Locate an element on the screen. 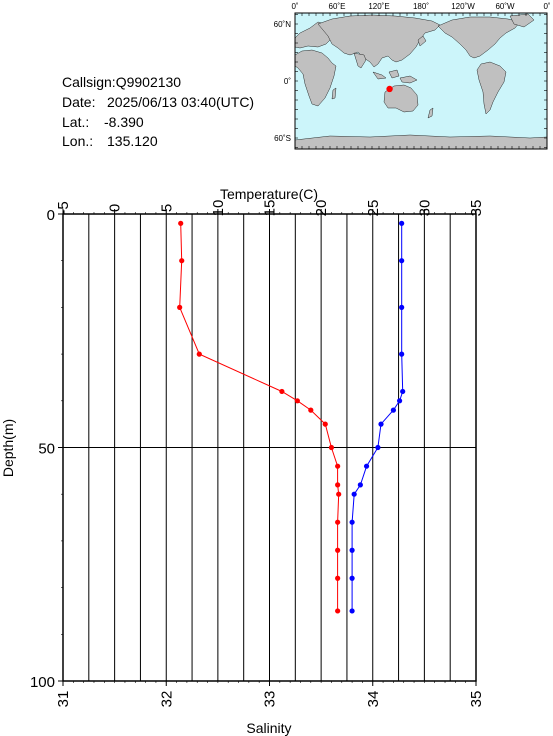 The height and width of the screenshot is (736, 553). salinity-profile-line is located at coordinates (377, 417).